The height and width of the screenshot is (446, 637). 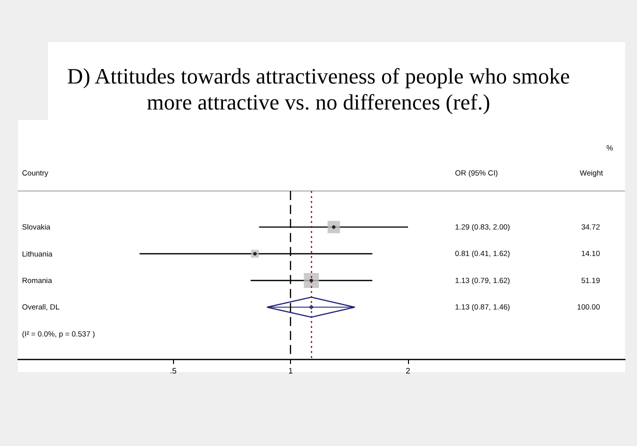 What do you see at coordinates (318, 89) in the screenshot?
I see `chart-title: D) Attitudes towards attractiveness of people who smoke more attractive vs. no differences (ref.)` at bounding box center [318, 89].